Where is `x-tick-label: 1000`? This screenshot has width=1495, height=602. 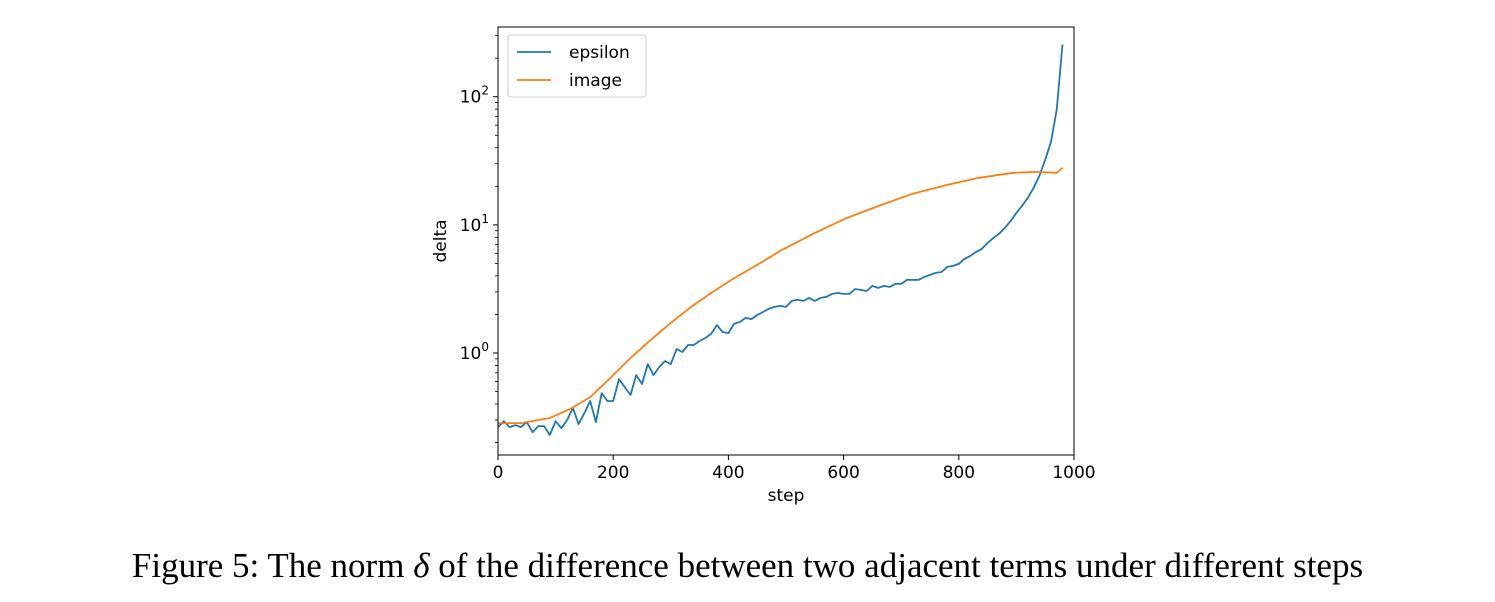 x-tick-label: 1000 is located at coordinates (1073, 473).